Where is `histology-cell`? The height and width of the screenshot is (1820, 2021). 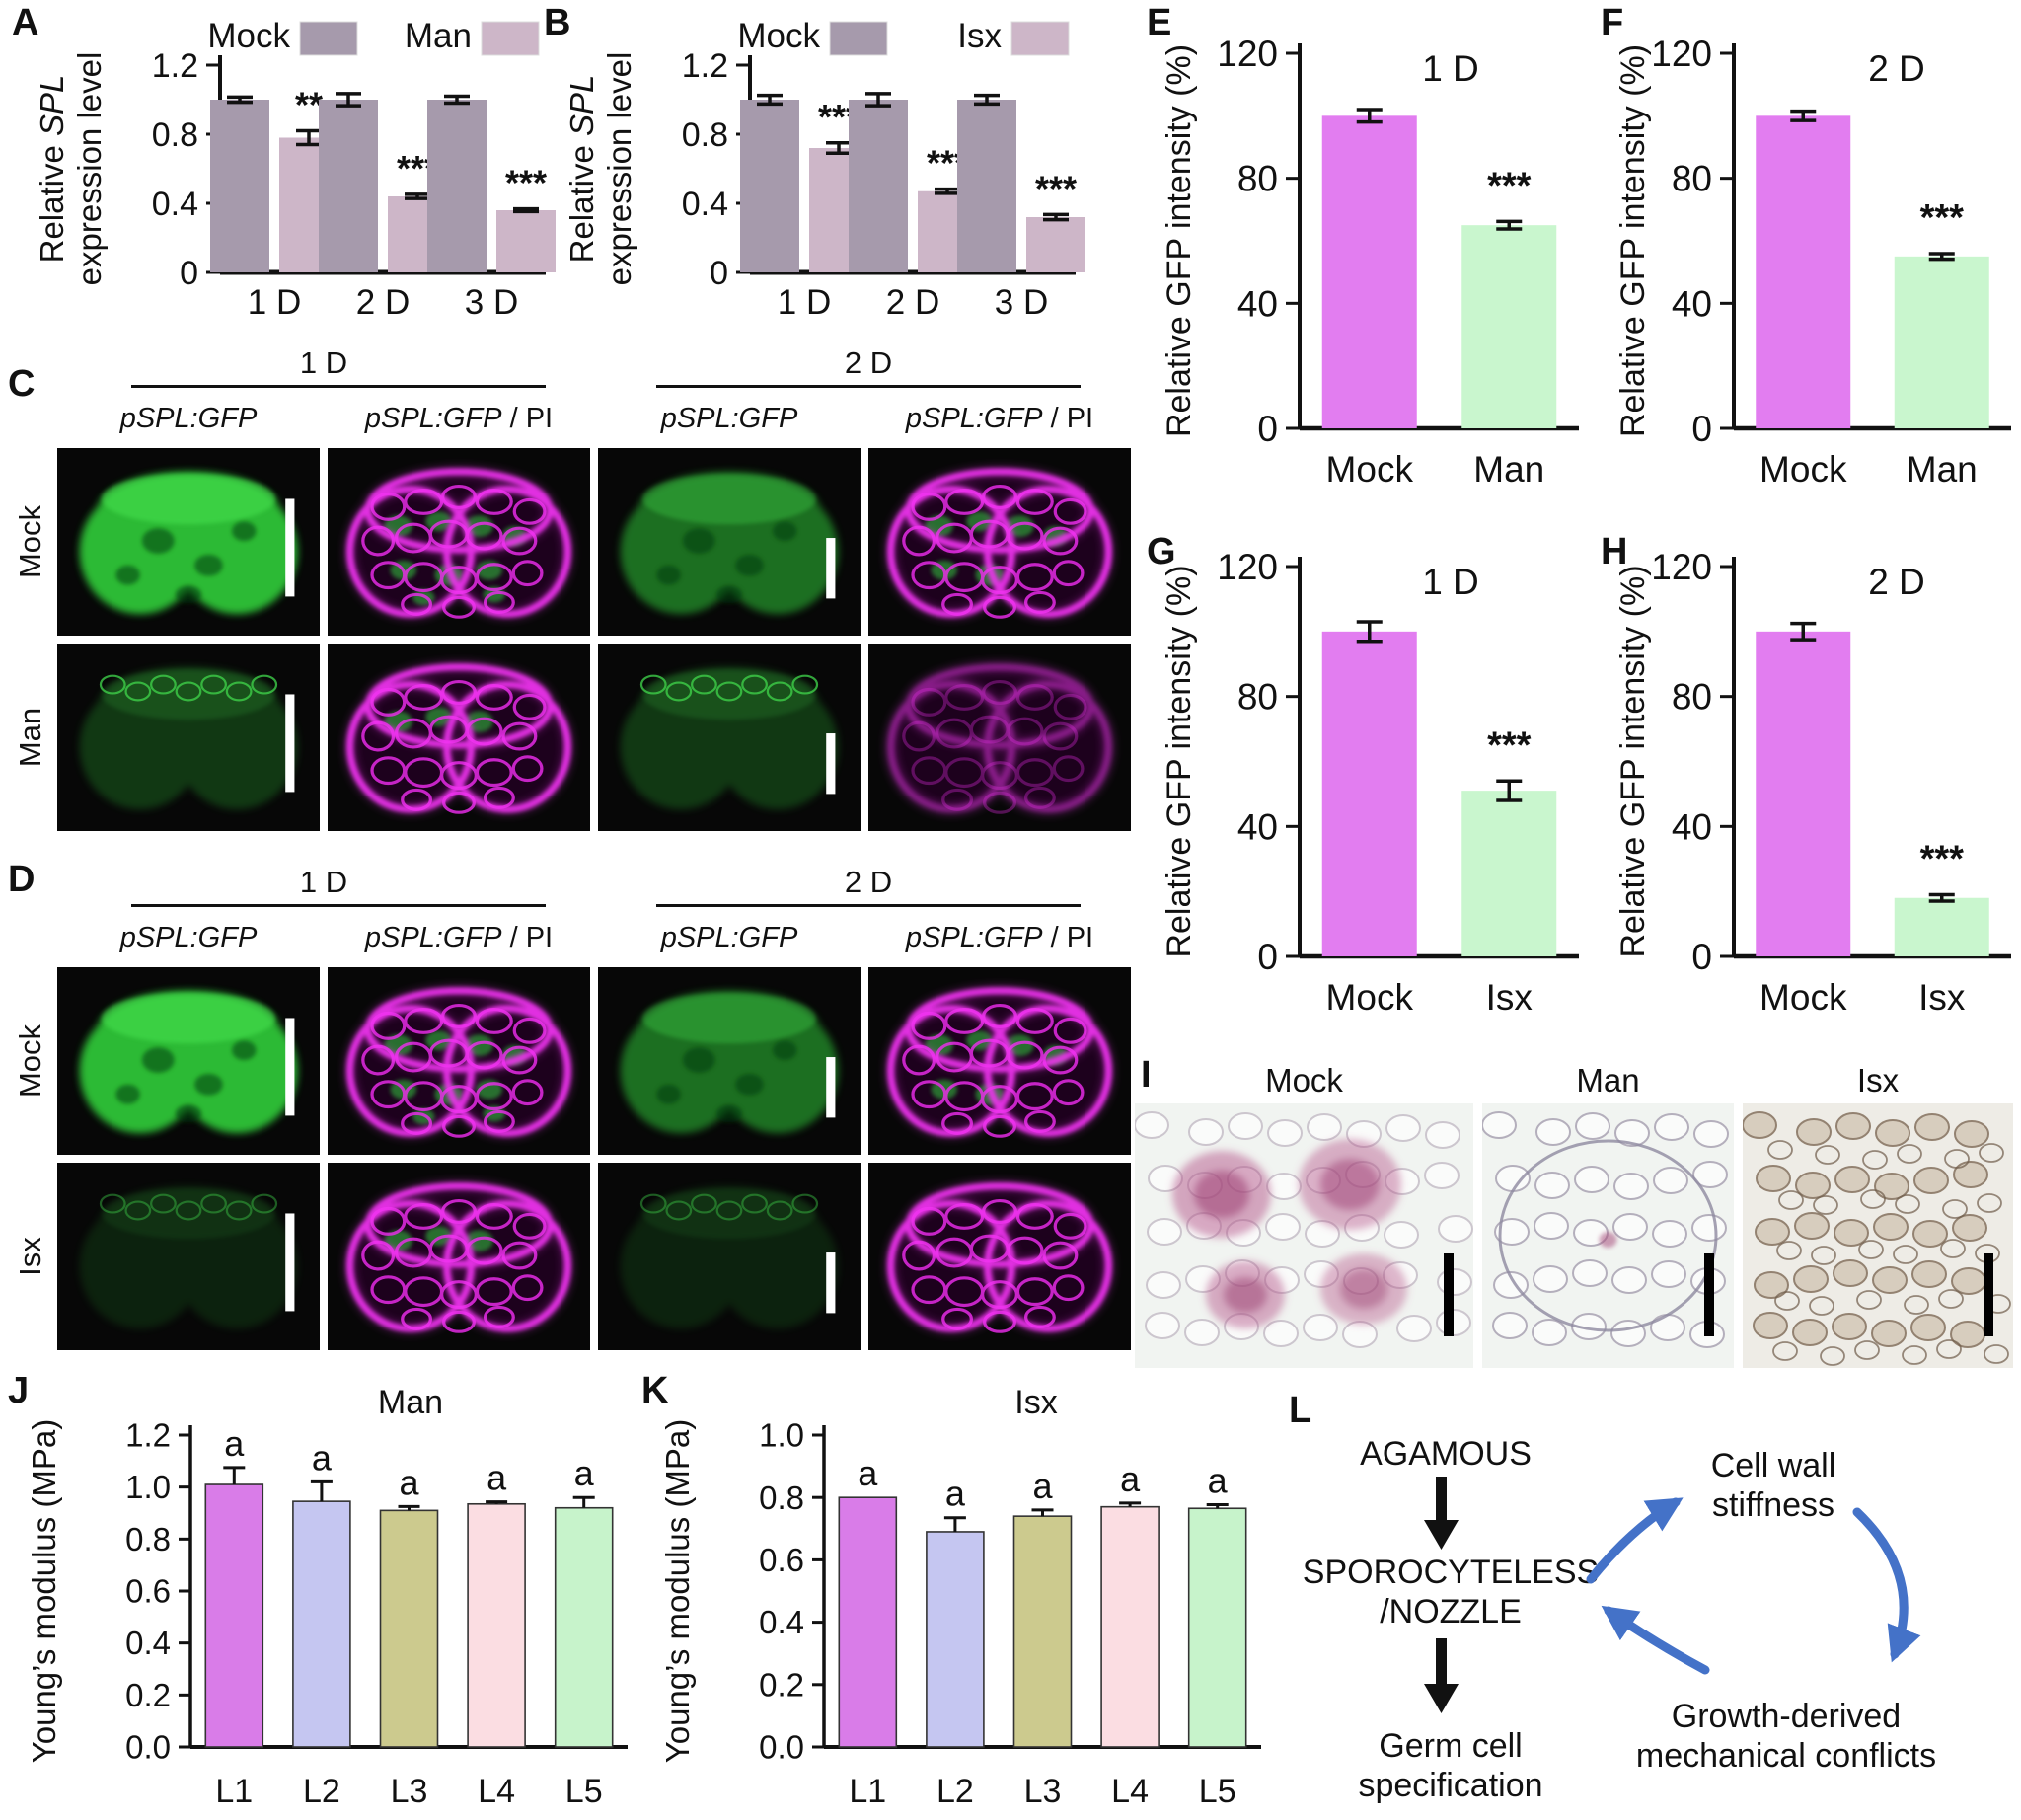 histology-cell is located at coordinates (1608, 1235).